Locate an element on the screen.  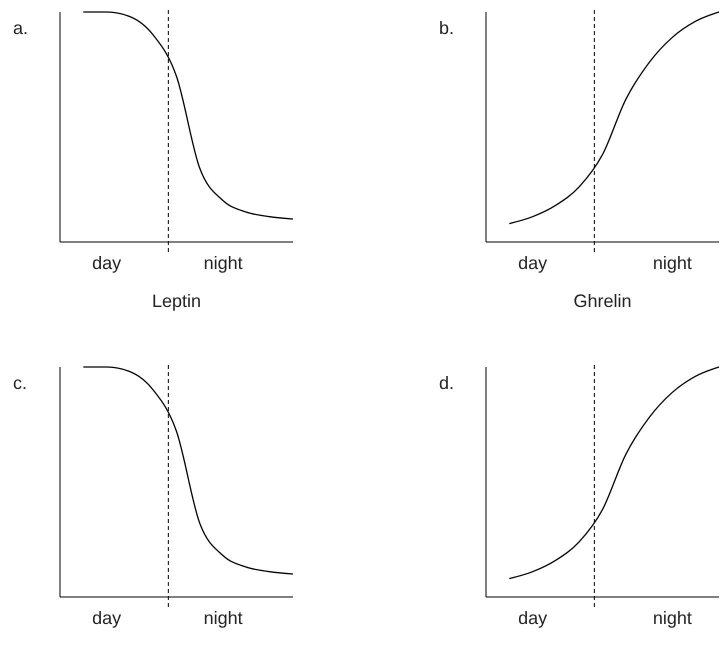
chart-title: b. is located at coordinates (446, 28).